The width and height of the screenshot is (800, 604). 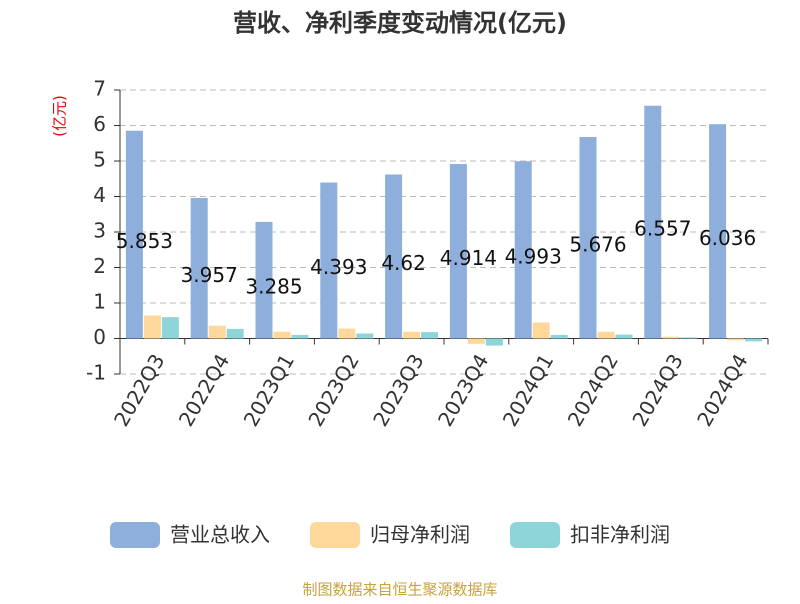 What do you see at coordinates (99, 195) in the screenshot?
I see `y-tick-label: 4` at bounding box center [99, 195].